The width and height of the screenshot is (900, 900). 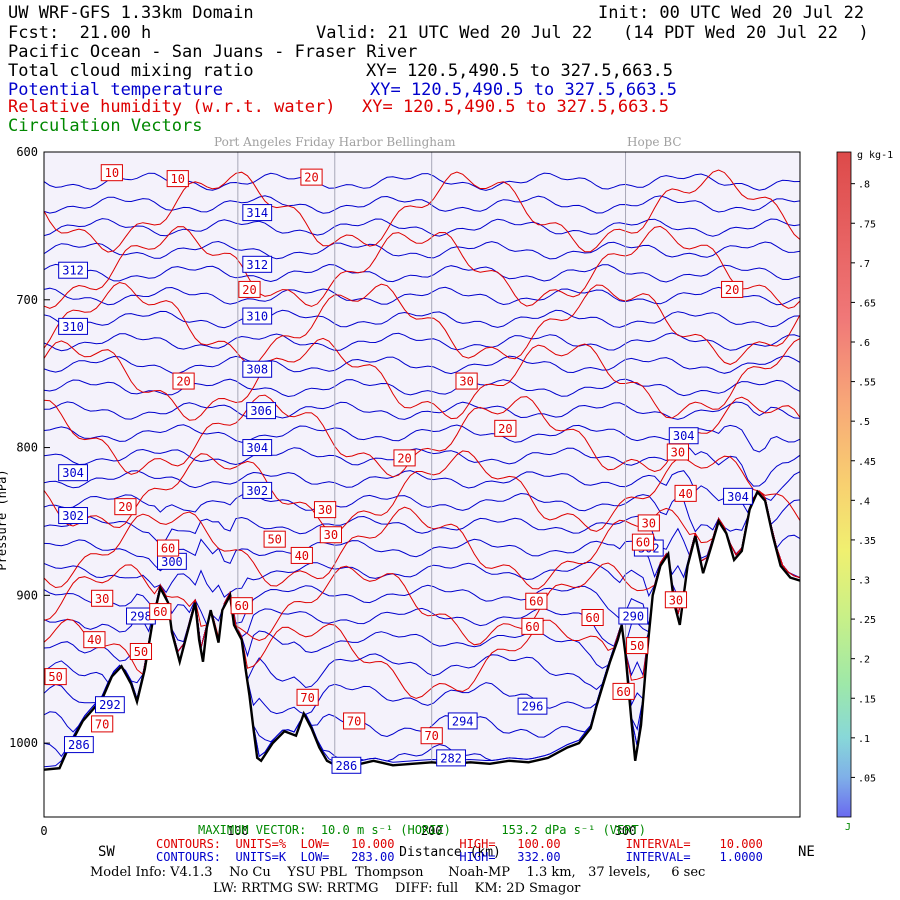 I want to click on x-tick-label: 100, so click(x=238, y=831).